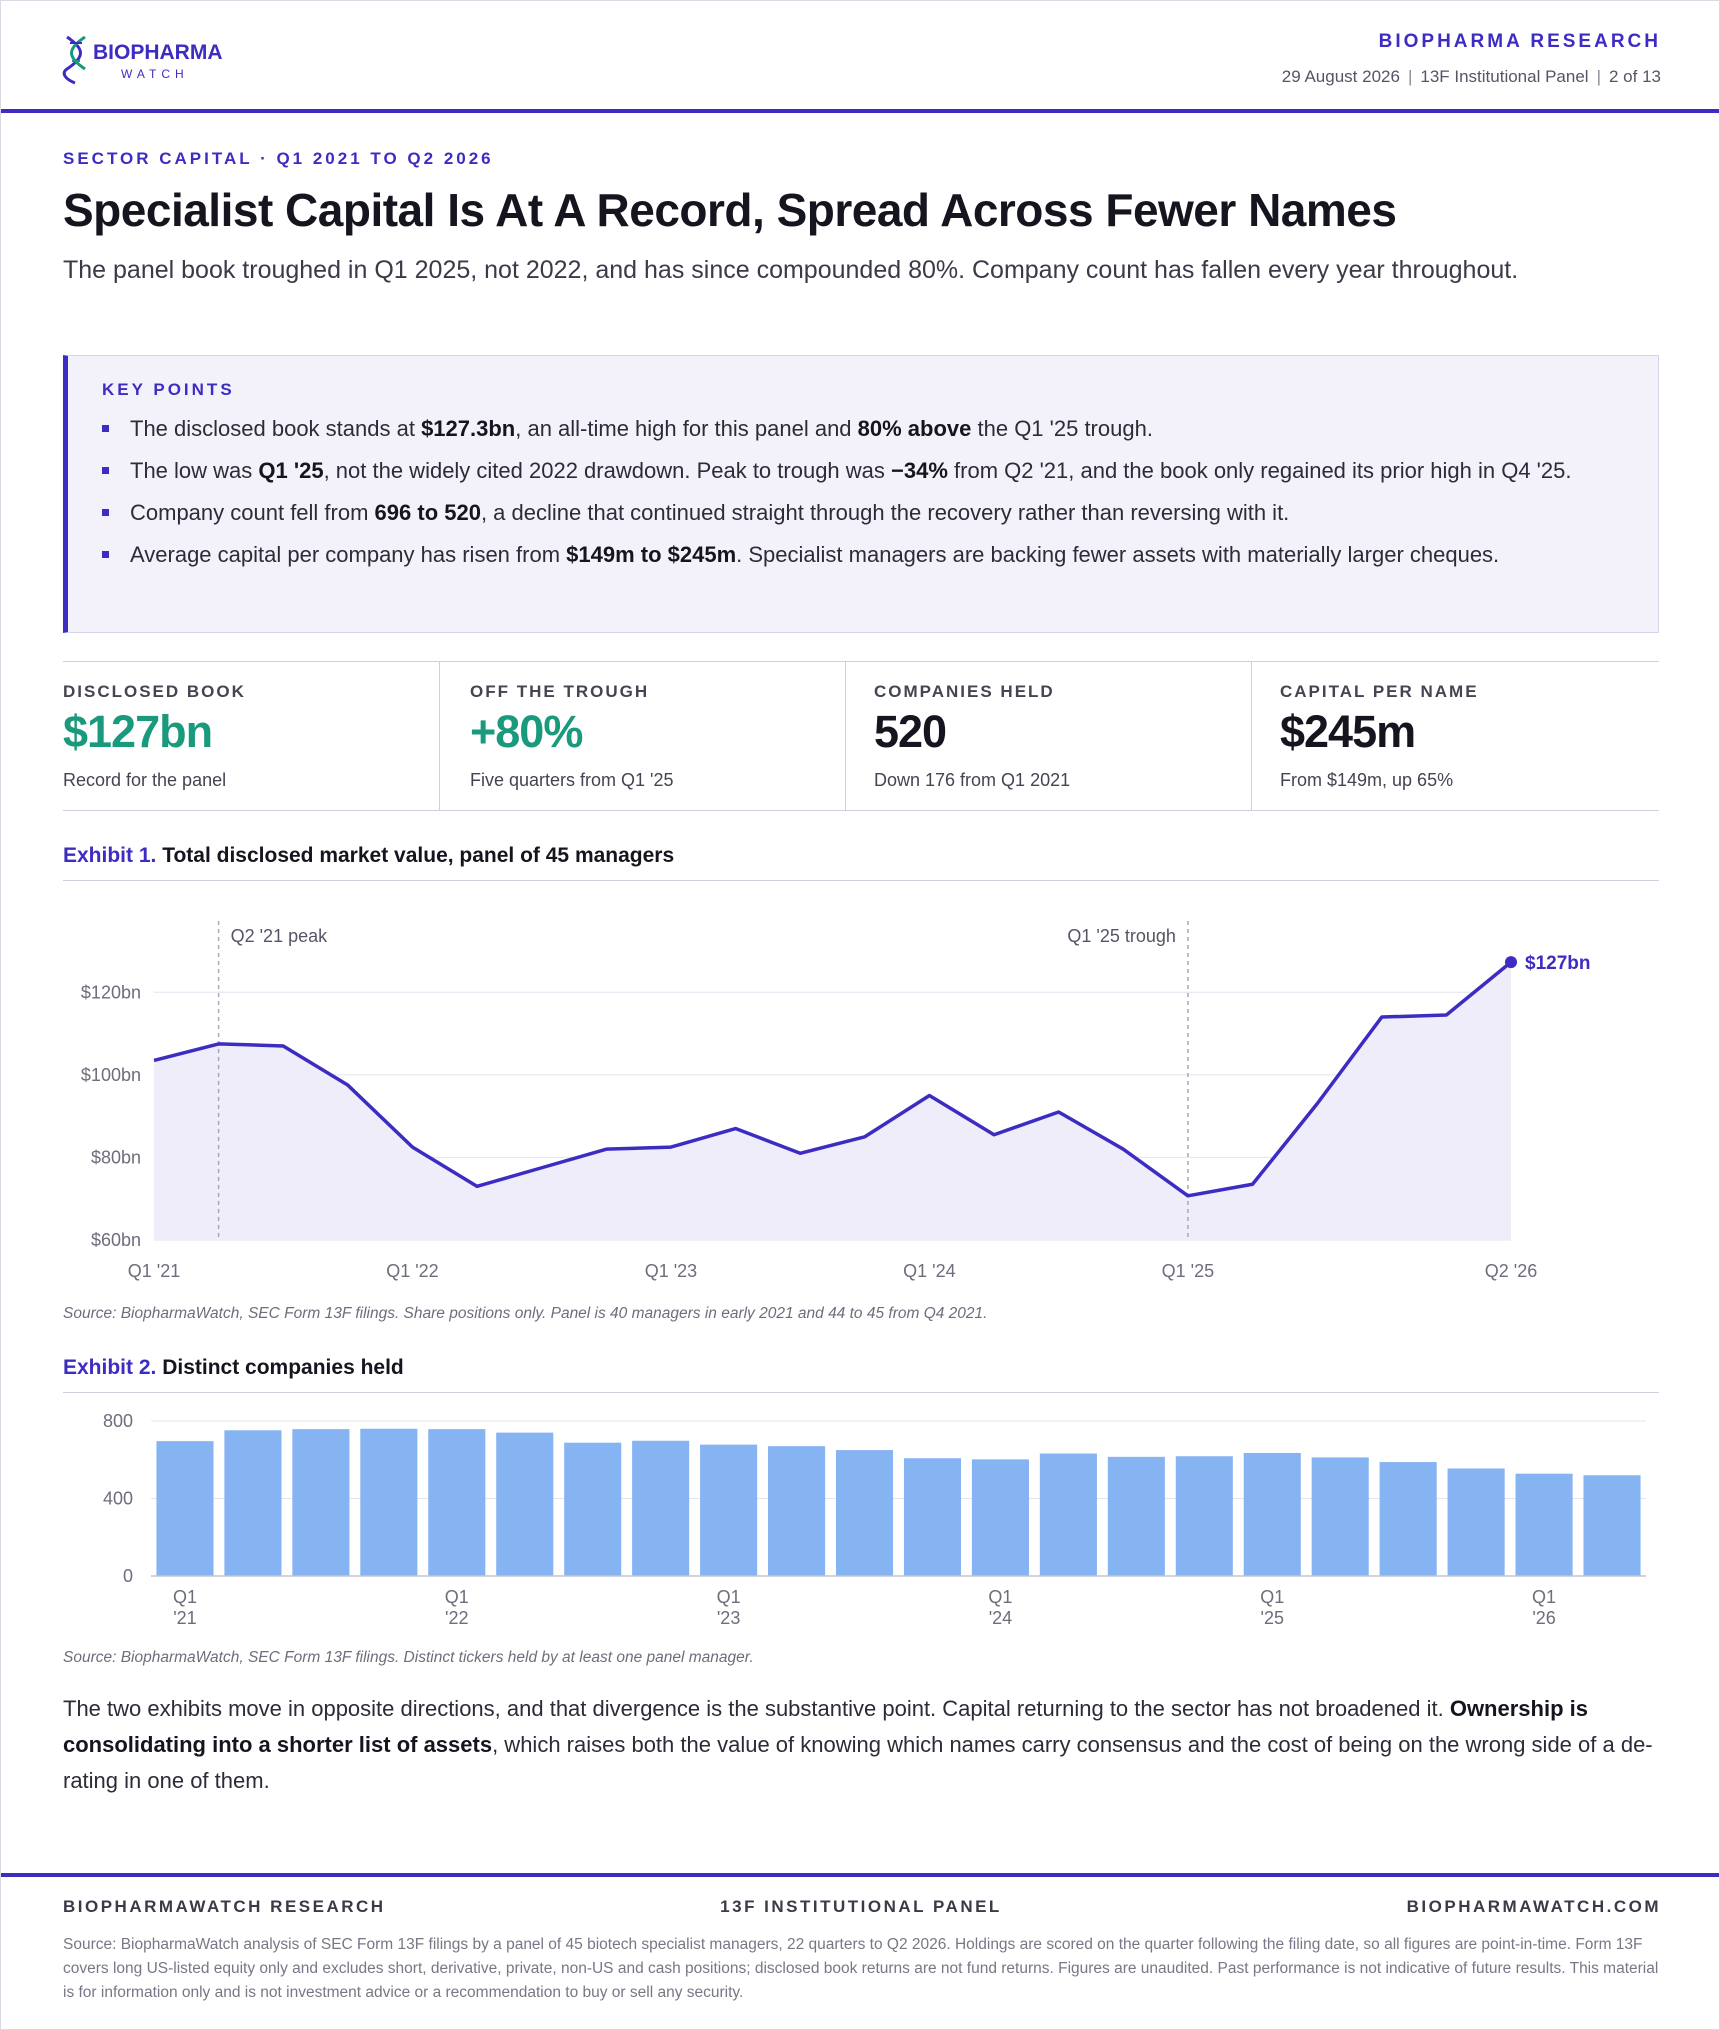 The width and height of the screenshot is (1720, 2030). Describe the element at coordinates (118, 1499) in the screenshot. I see `y-tick-label: 400` at that location.